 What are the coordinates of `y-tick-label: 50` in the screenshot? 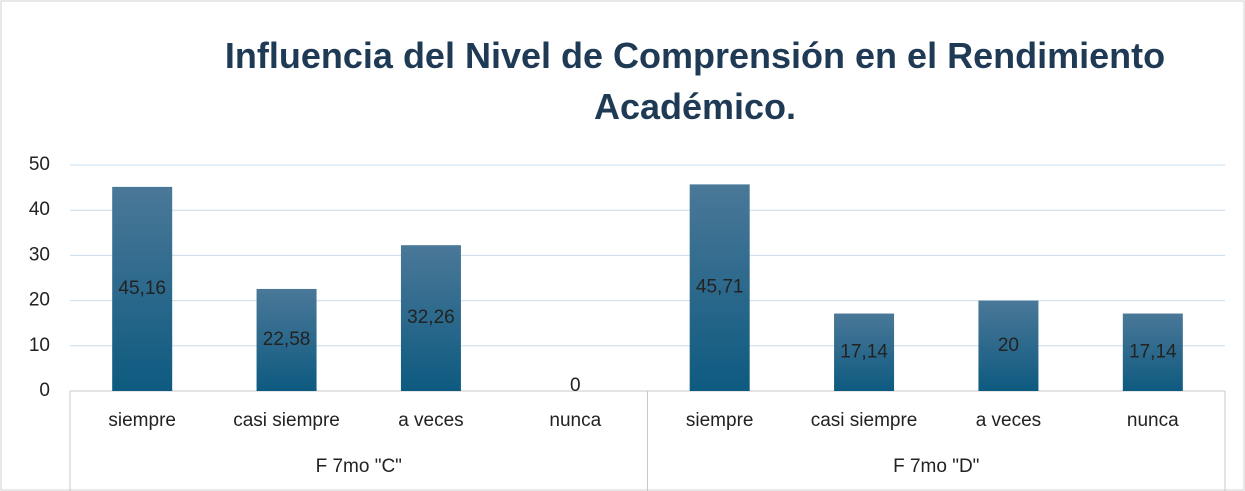 It's located at (39, 164).